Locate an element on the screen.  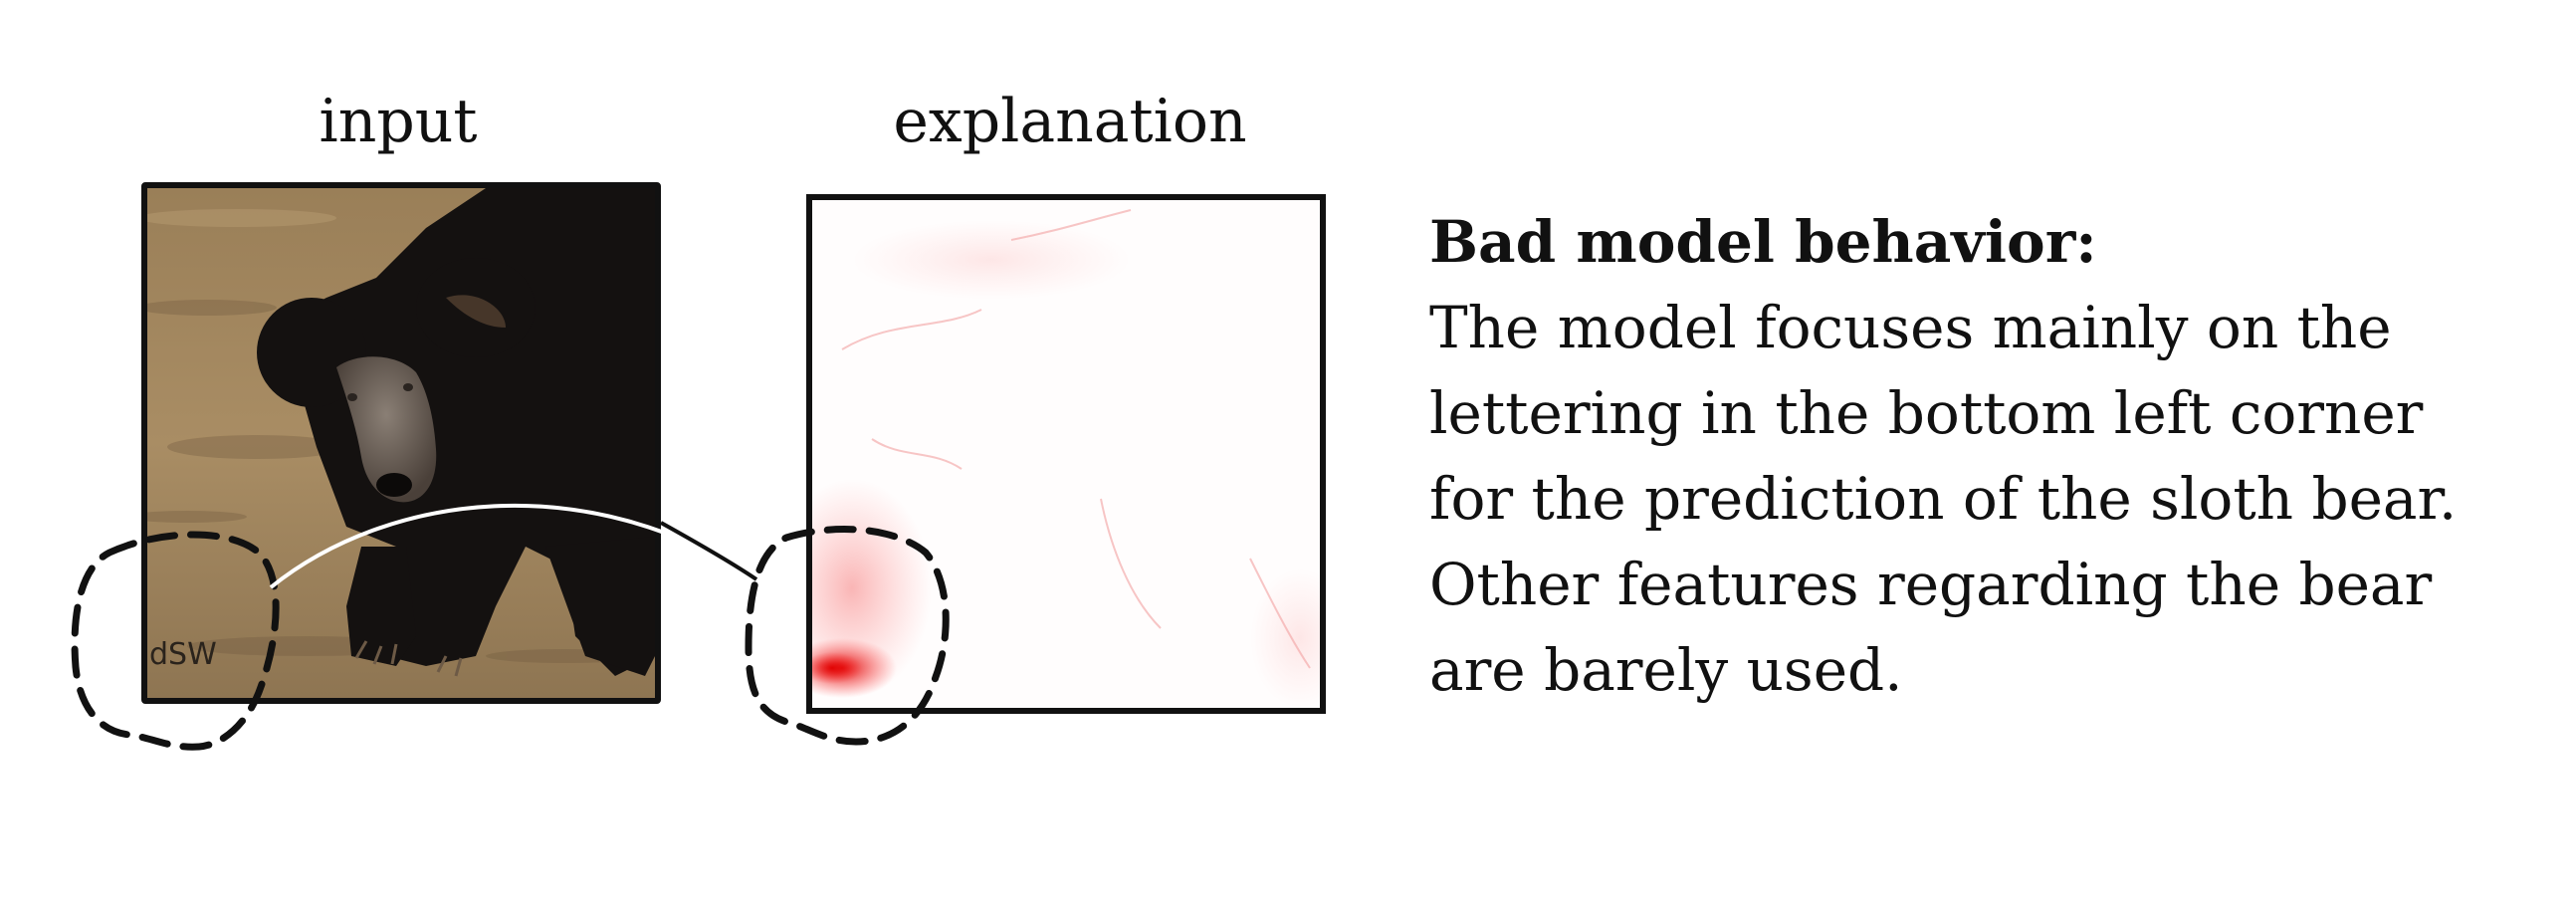
description-line: are barely used. is located at coordinates (1666, 670).